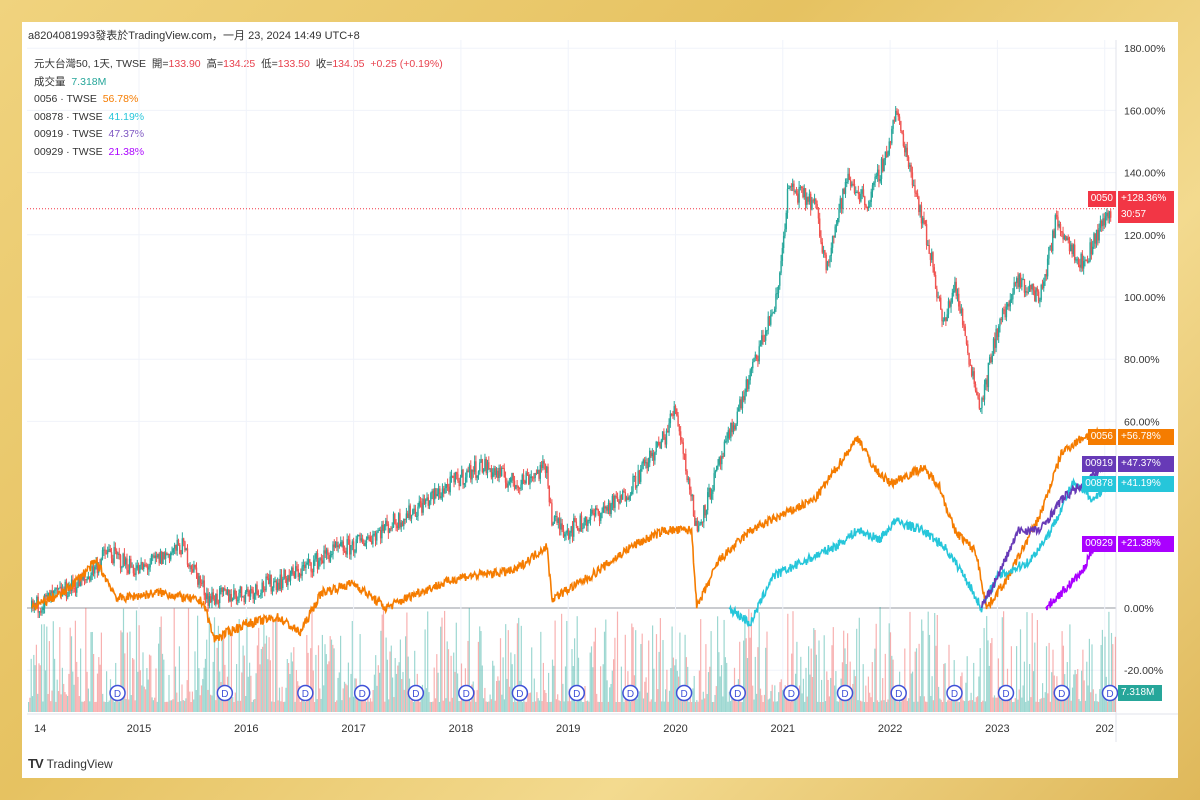  Describe the element at coordinates (238, 153) in the screenshot. I see `legend-00929: 00929 · TWSE 21.38%` at that location.